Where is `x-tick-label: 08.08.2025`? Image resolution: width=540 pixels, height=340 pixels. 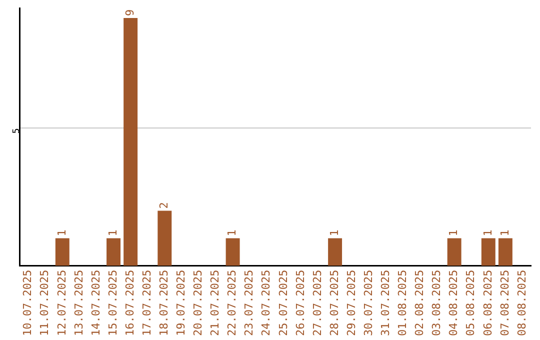
x-tick-label: 08.08.2025 is located at coordinates (521, 303).